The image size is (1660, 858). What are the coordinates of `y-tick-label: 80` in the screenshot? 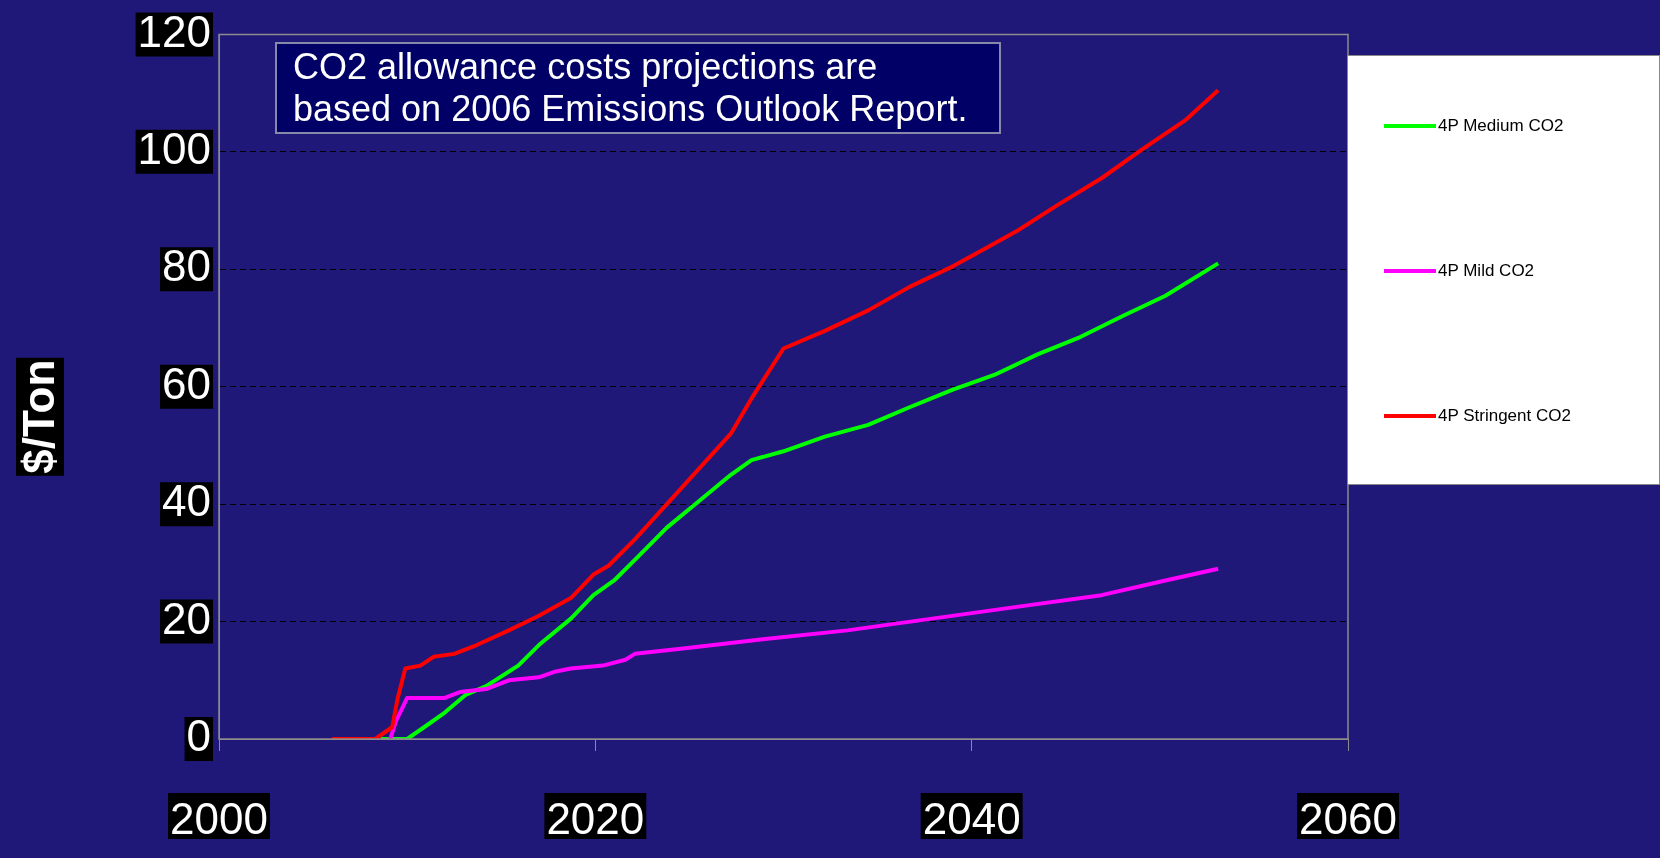 It's located at (186, 266).